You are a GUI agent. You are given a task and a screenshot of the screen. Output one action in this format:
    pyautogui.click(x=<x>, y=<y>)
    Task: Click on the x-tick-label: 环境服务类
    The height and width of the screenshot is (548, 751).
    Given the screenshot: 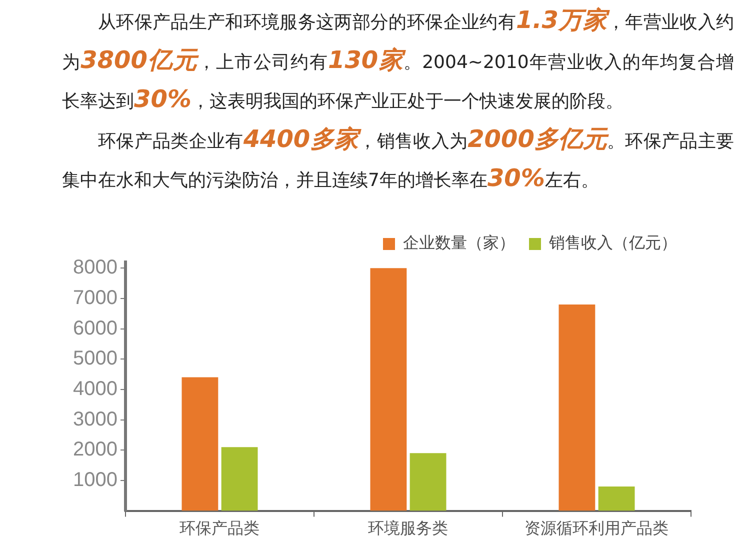 What is the action you would take?
    pyautogui.click(x=408, y=528)
    